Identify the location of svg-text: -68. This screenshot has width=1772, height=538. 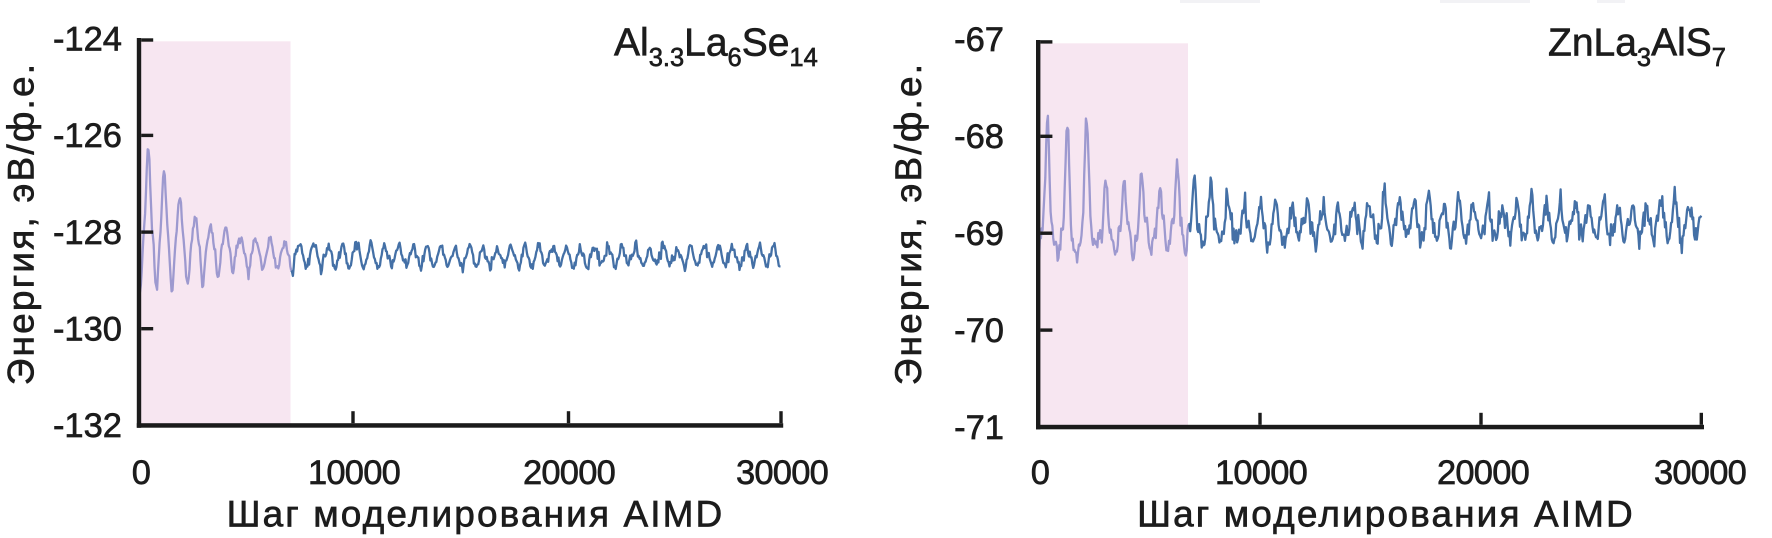
(979, 137).